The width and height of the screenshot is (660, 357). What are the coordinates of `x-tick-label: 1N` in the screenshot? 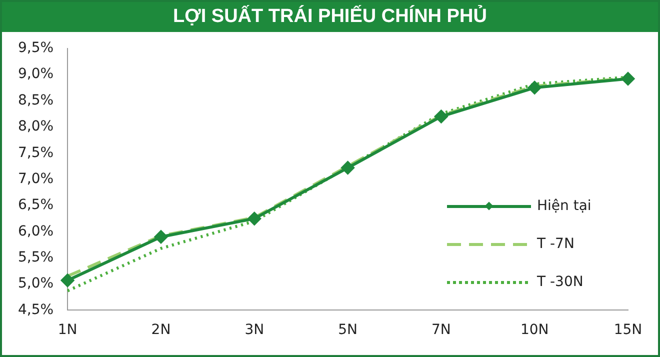 It's located at (68, 330).